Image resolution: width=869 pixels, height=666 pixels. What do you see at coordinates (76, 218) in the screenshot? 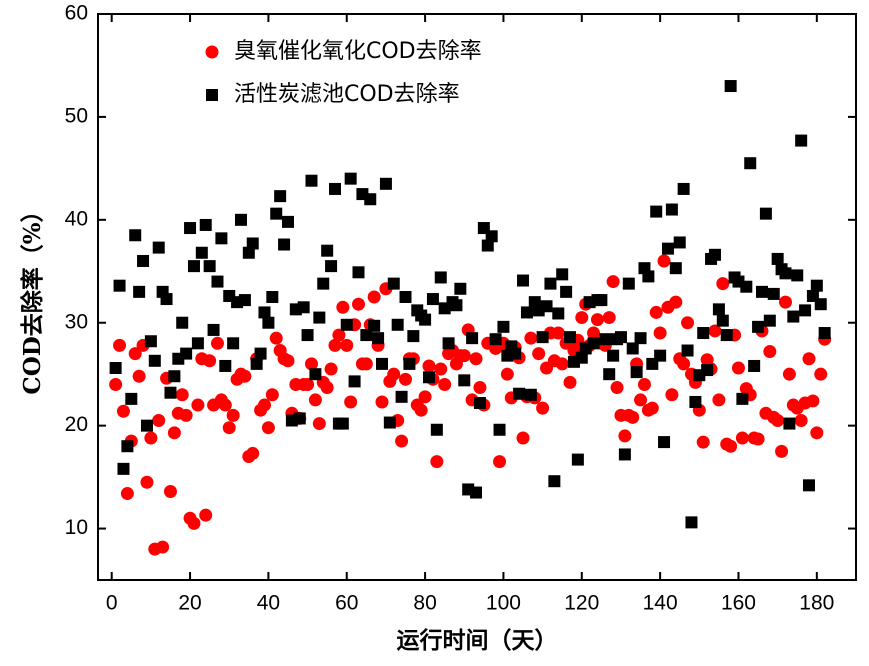
I see `y-tick-label: 40` at bounding box center [76, 218].